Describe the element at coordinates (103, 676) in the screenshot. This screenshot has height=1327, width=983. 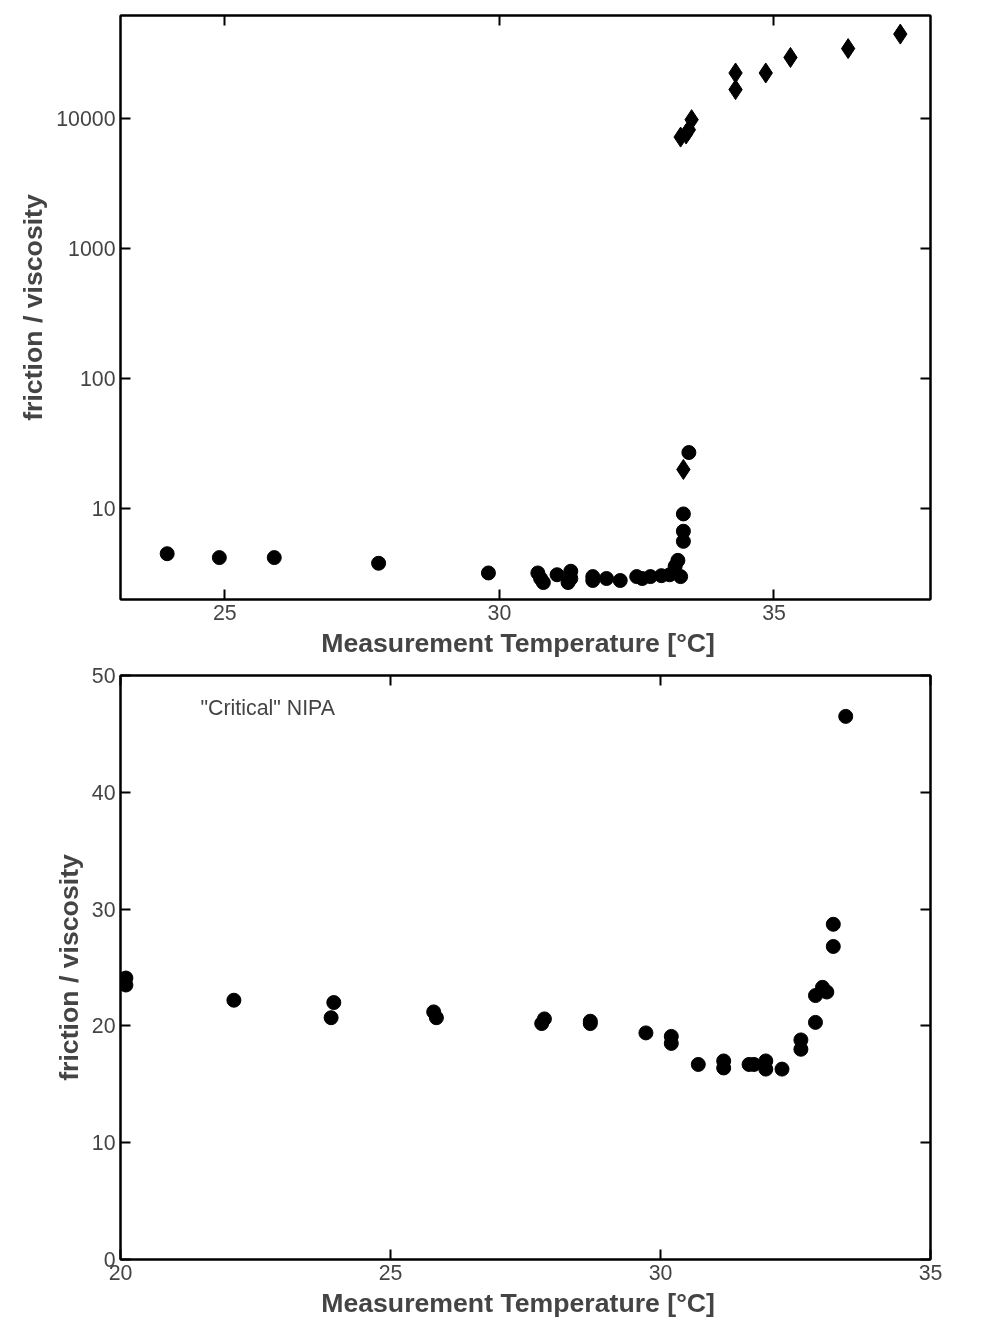
I see `y-tick-label: 50` at that location.